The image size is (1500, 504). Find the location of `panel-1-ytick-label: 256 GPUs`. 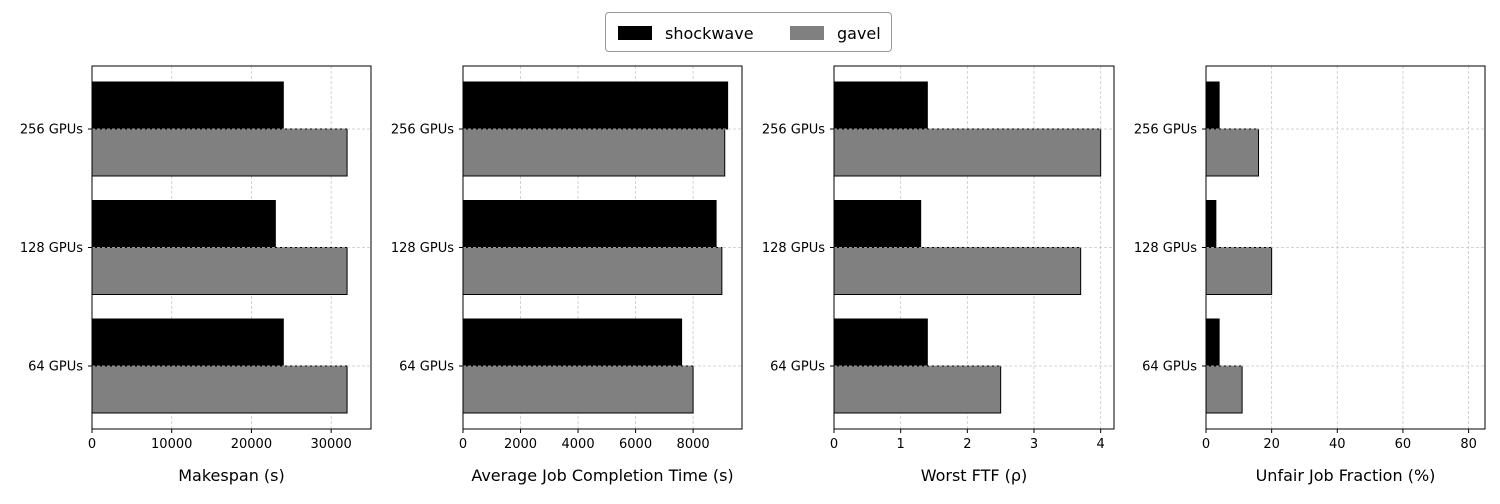

panel-1-ytick-label: 256 GPUs is located at coordinates (51, 130).